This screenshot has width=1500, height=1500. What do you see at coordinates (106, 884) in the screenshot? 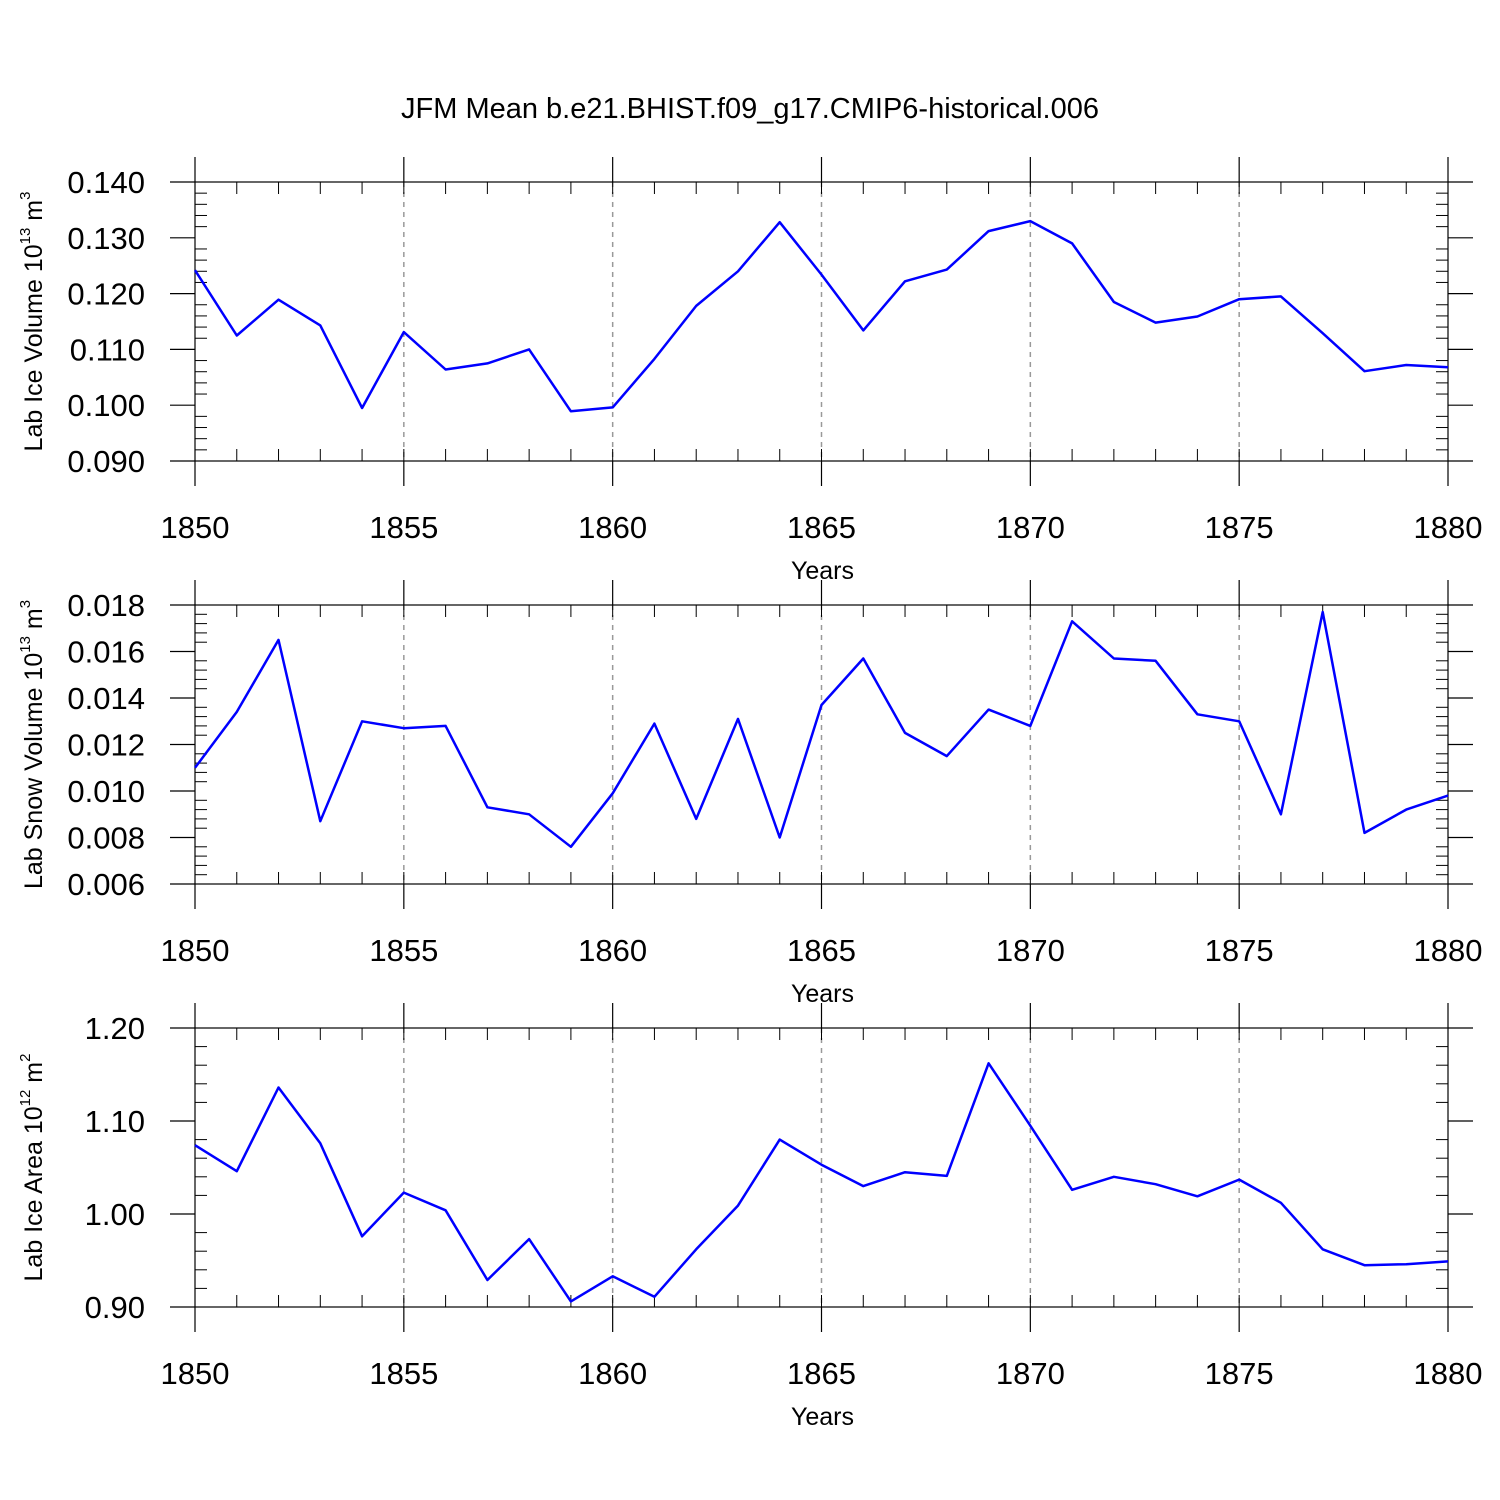
I see `y-tick-label: 0.006` at bounding box center [106, 884].